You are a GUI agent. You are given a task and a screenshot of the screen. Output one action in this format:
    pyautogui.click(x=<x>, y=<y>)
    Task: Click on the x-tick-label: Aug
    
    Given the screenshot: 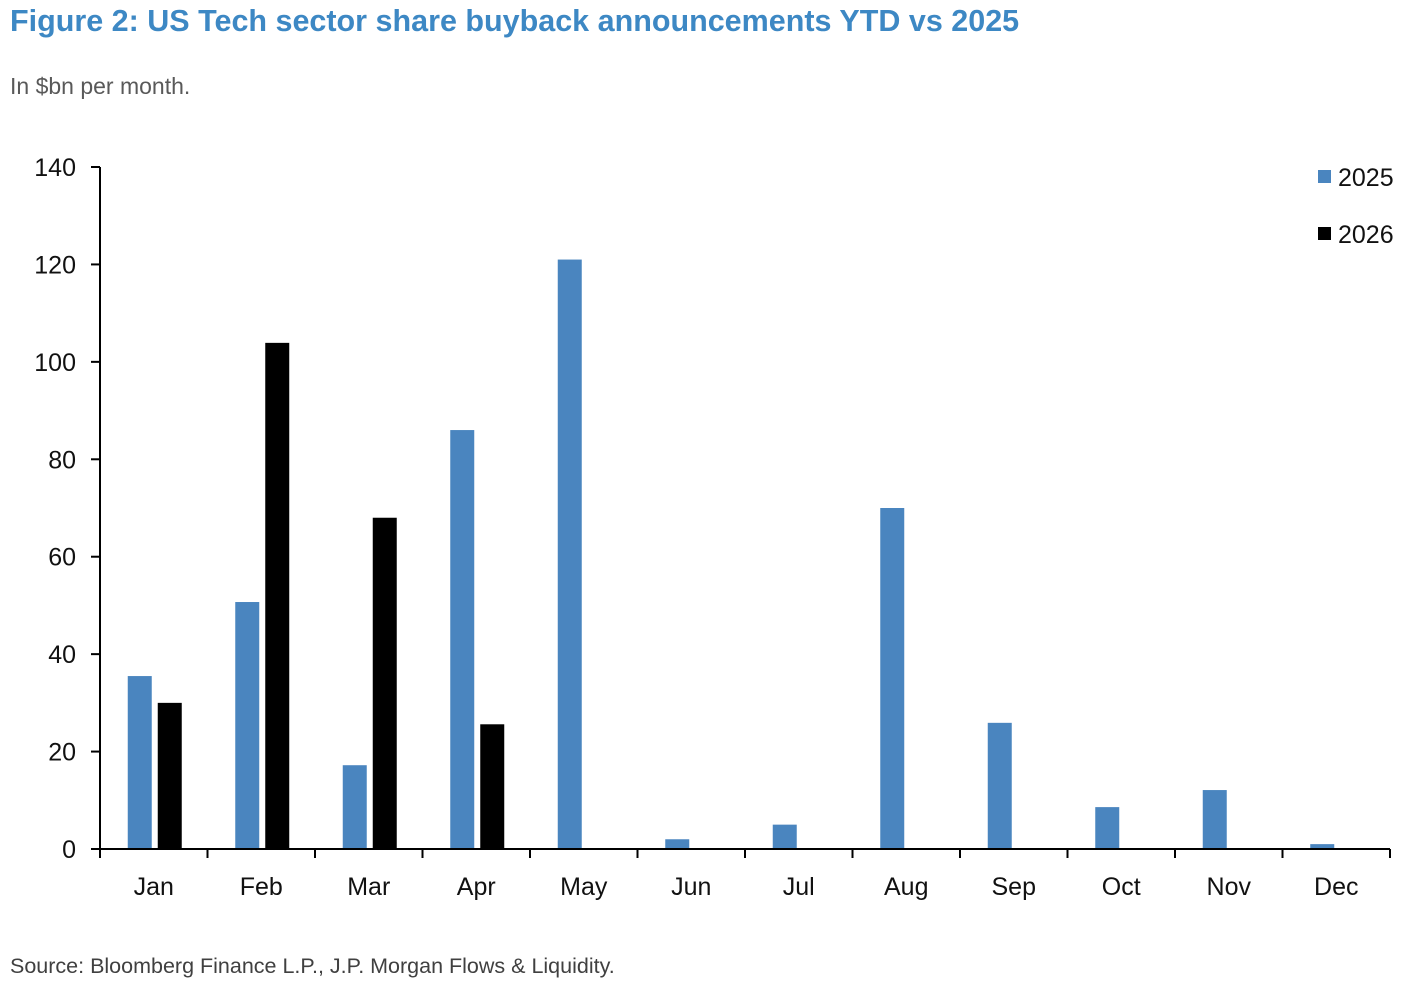 What is the action you would take?
    pyautogui.click(x=906, y=887)
    